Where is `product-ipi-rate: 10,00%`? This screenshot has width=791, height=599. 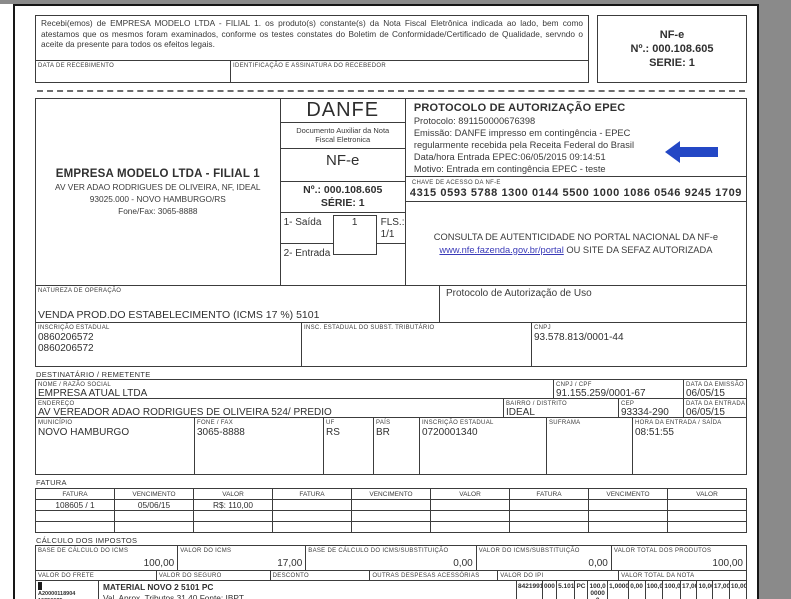
product-ipi-rate: 10,00% is located at coordinates (737, 590).